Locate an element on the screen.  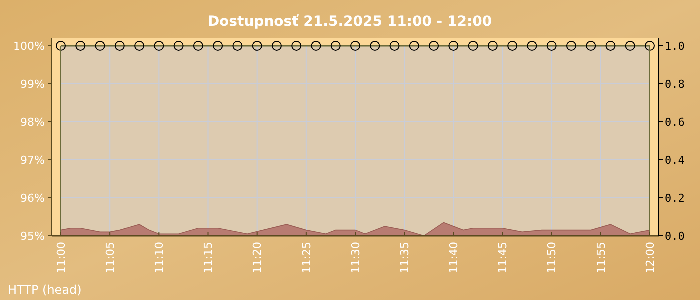
x-tick-label: 11:30 is located at coordinates (355, 258).